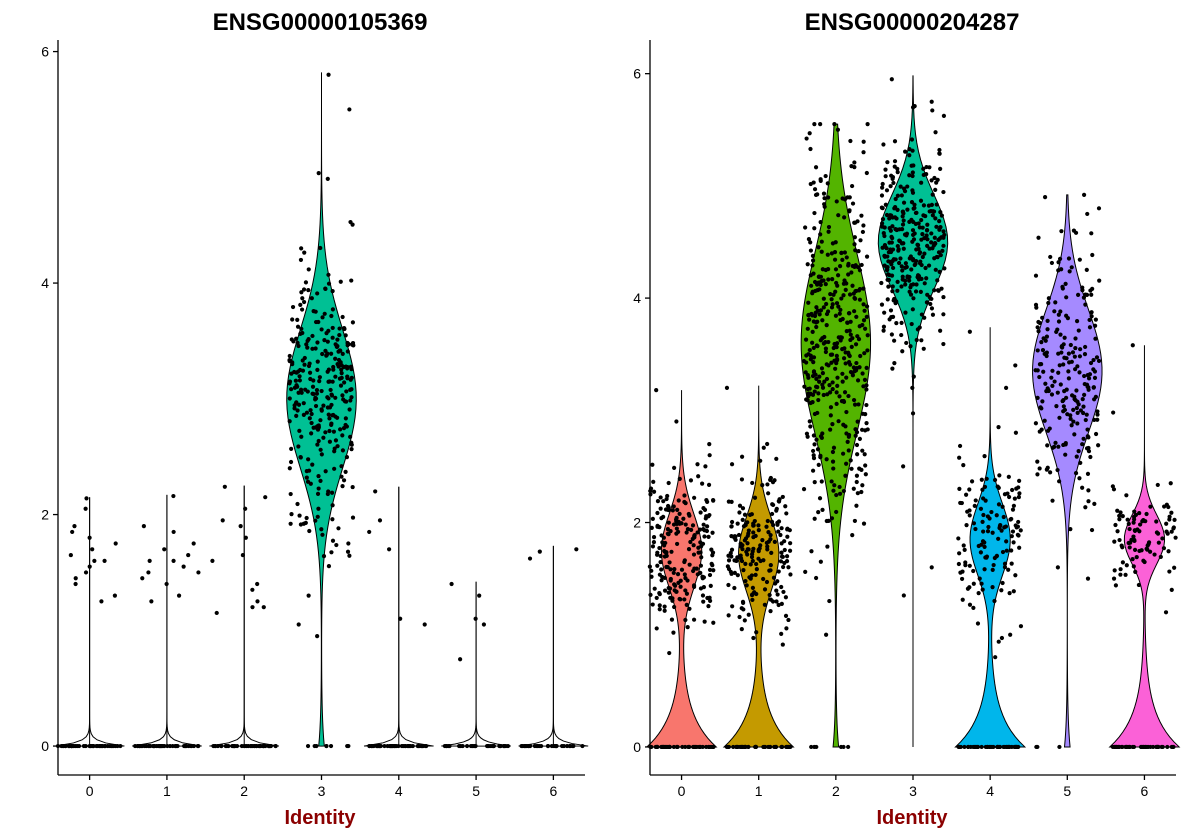 This screenshot has width=1186, height=839. Describe the element at coordinates (322, 791) in the screenshot. I see `x-tick-label: 3` at that location.